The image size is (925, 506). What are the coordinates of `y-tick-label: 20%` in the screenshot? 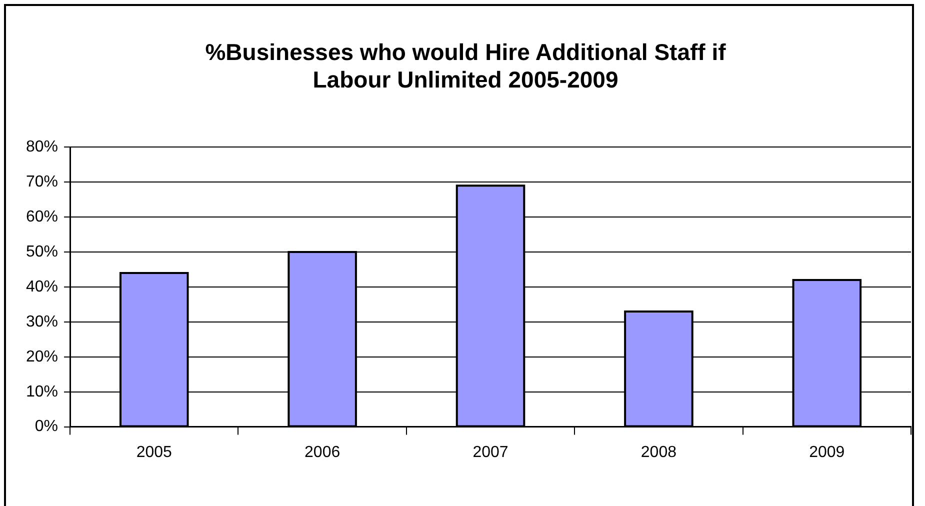 It's located at (42, 357).